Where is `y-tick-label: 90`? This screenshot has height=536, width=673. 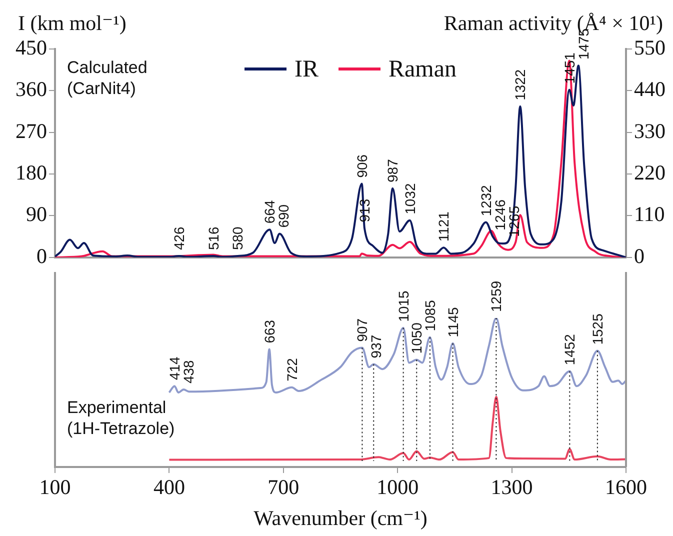
y-tick-label: 90 is located at coordinates (36, 214).